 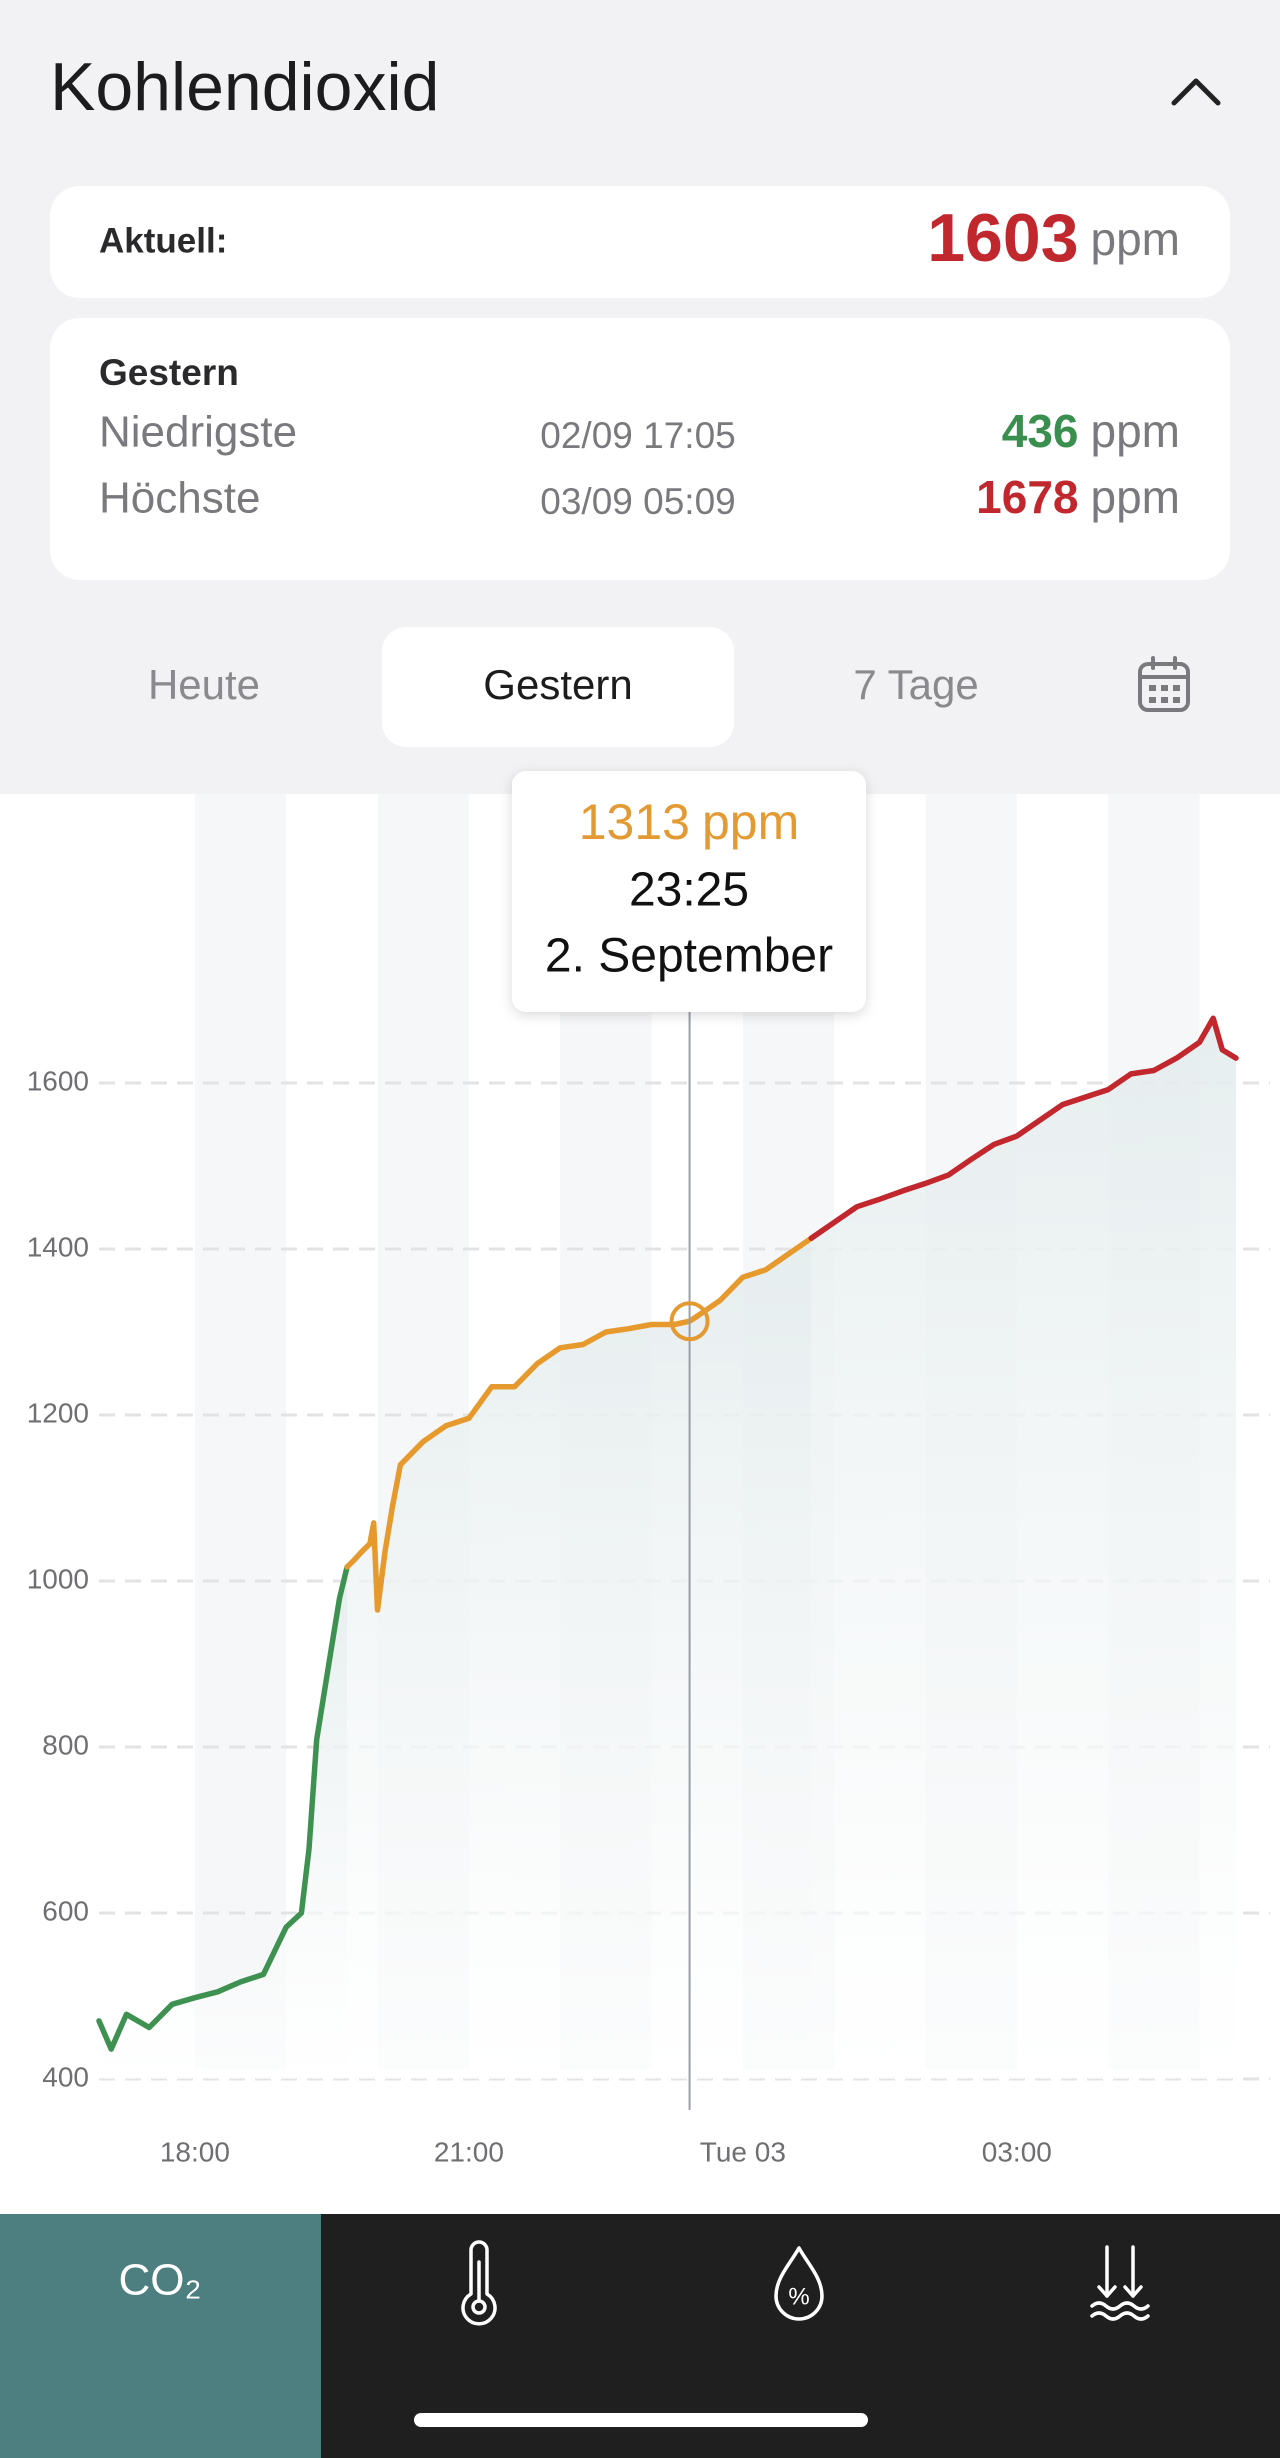 What do you see at coordinates (637, 435) in the screenshot?
I see `row-time: 02/09 17:05` at bounding box center [637, 435].